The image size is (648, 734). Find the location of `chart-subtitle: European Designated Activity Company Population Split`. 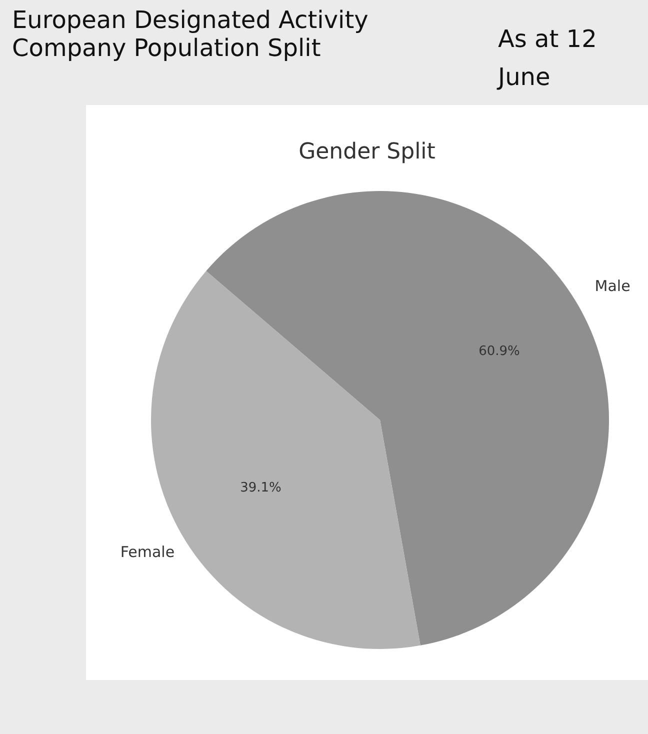

chart-subtitle: European Designated Activity Company Population Split is located at coordinates (191, 34).